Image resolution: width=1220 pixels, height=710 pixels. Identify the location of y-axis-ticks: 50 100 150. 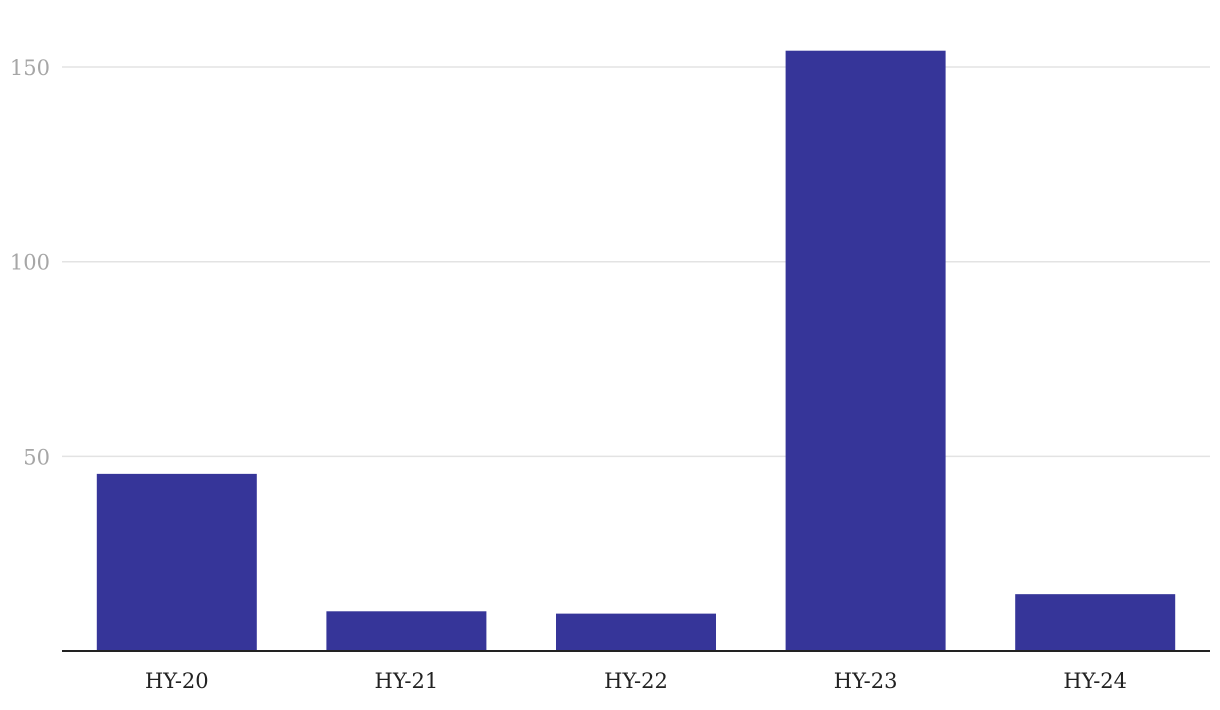
(30, 262).